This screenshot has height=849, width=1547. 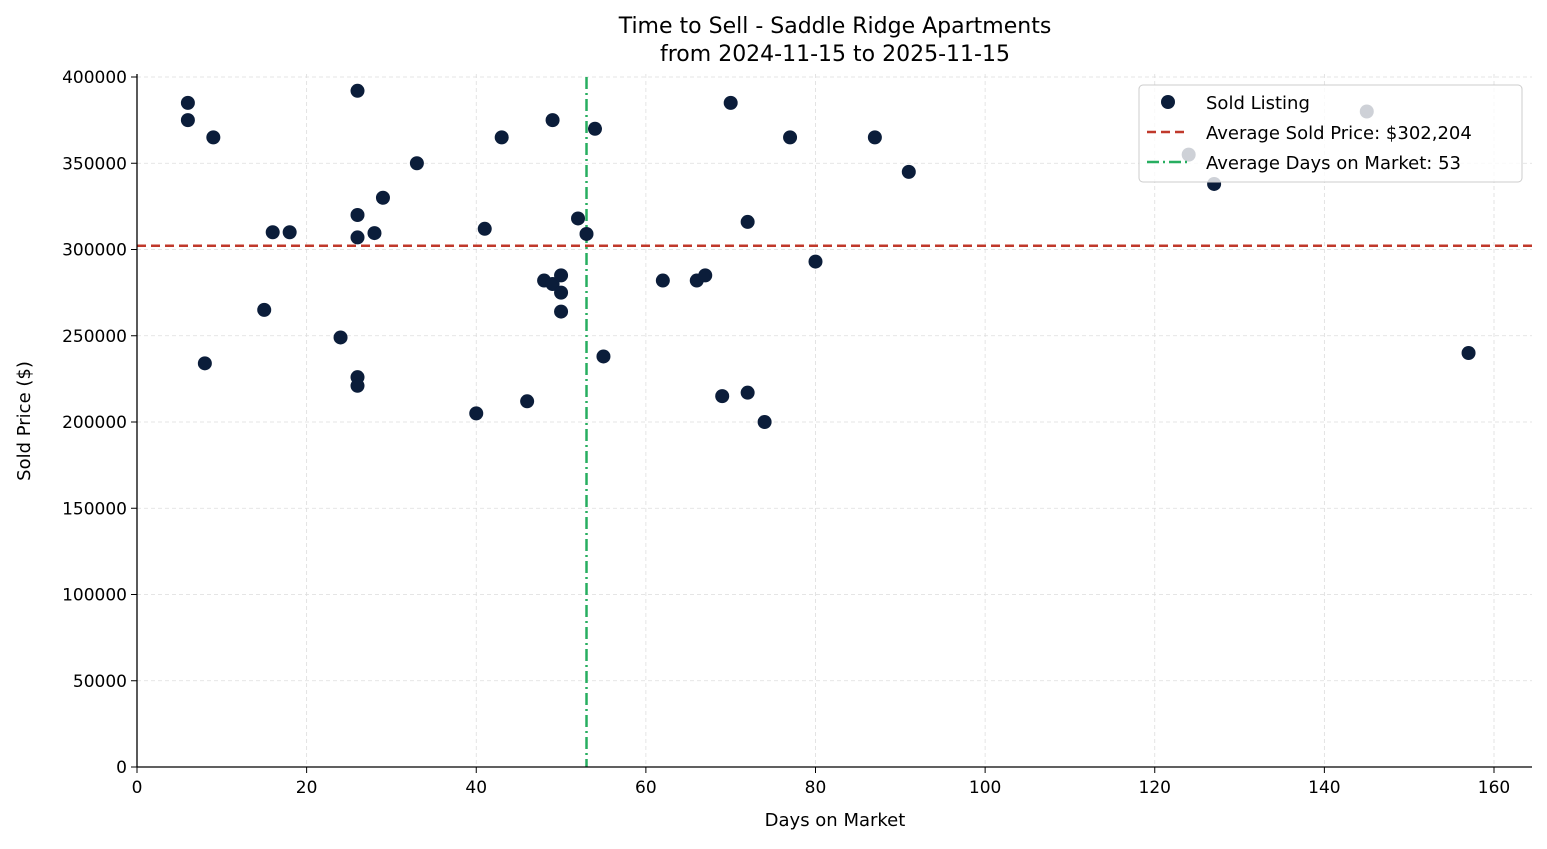 What do you see at coordinates (646, 788) in the screenshot?
I see `x-tick-label: 60` at bounding box center [646, 788].